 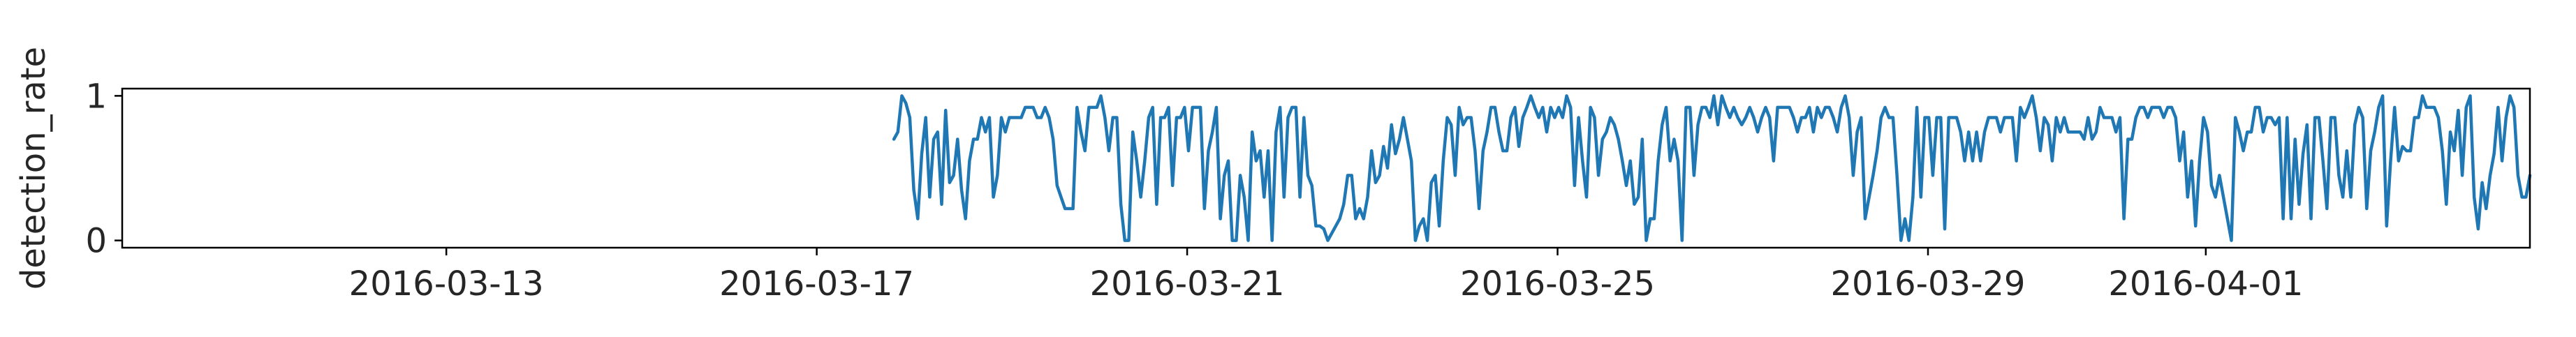 I want to click on y-tick-label: 1, so click(x=96, y=97).